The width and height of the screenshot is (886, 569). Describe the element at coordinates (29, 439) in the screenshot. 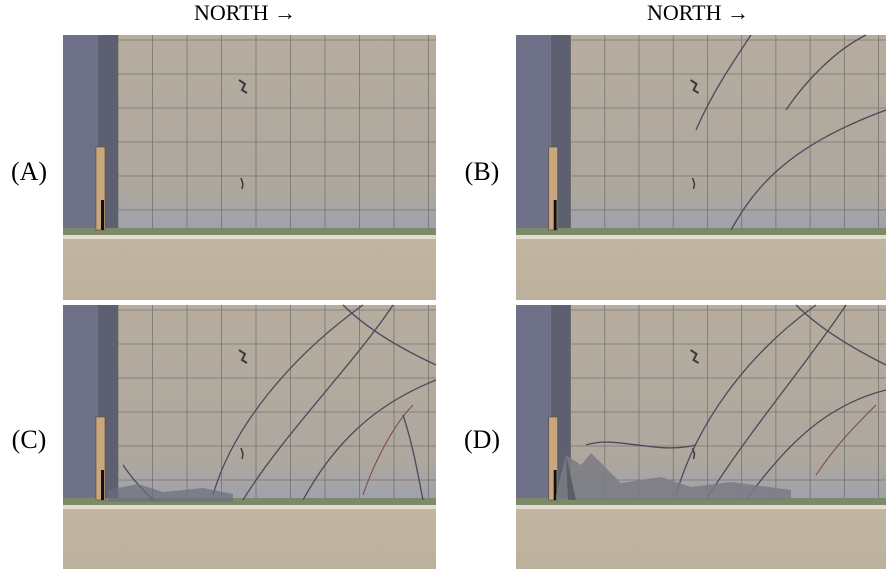

I see `panel-label: (C)` at that location.